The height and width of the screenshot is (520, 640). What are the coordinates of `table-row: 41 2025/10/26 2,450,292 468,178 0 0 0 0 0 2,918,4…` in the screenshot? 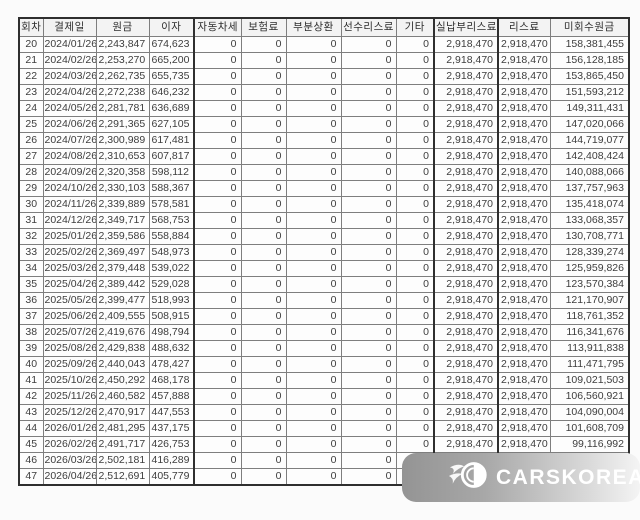 It's located at (324, 380).